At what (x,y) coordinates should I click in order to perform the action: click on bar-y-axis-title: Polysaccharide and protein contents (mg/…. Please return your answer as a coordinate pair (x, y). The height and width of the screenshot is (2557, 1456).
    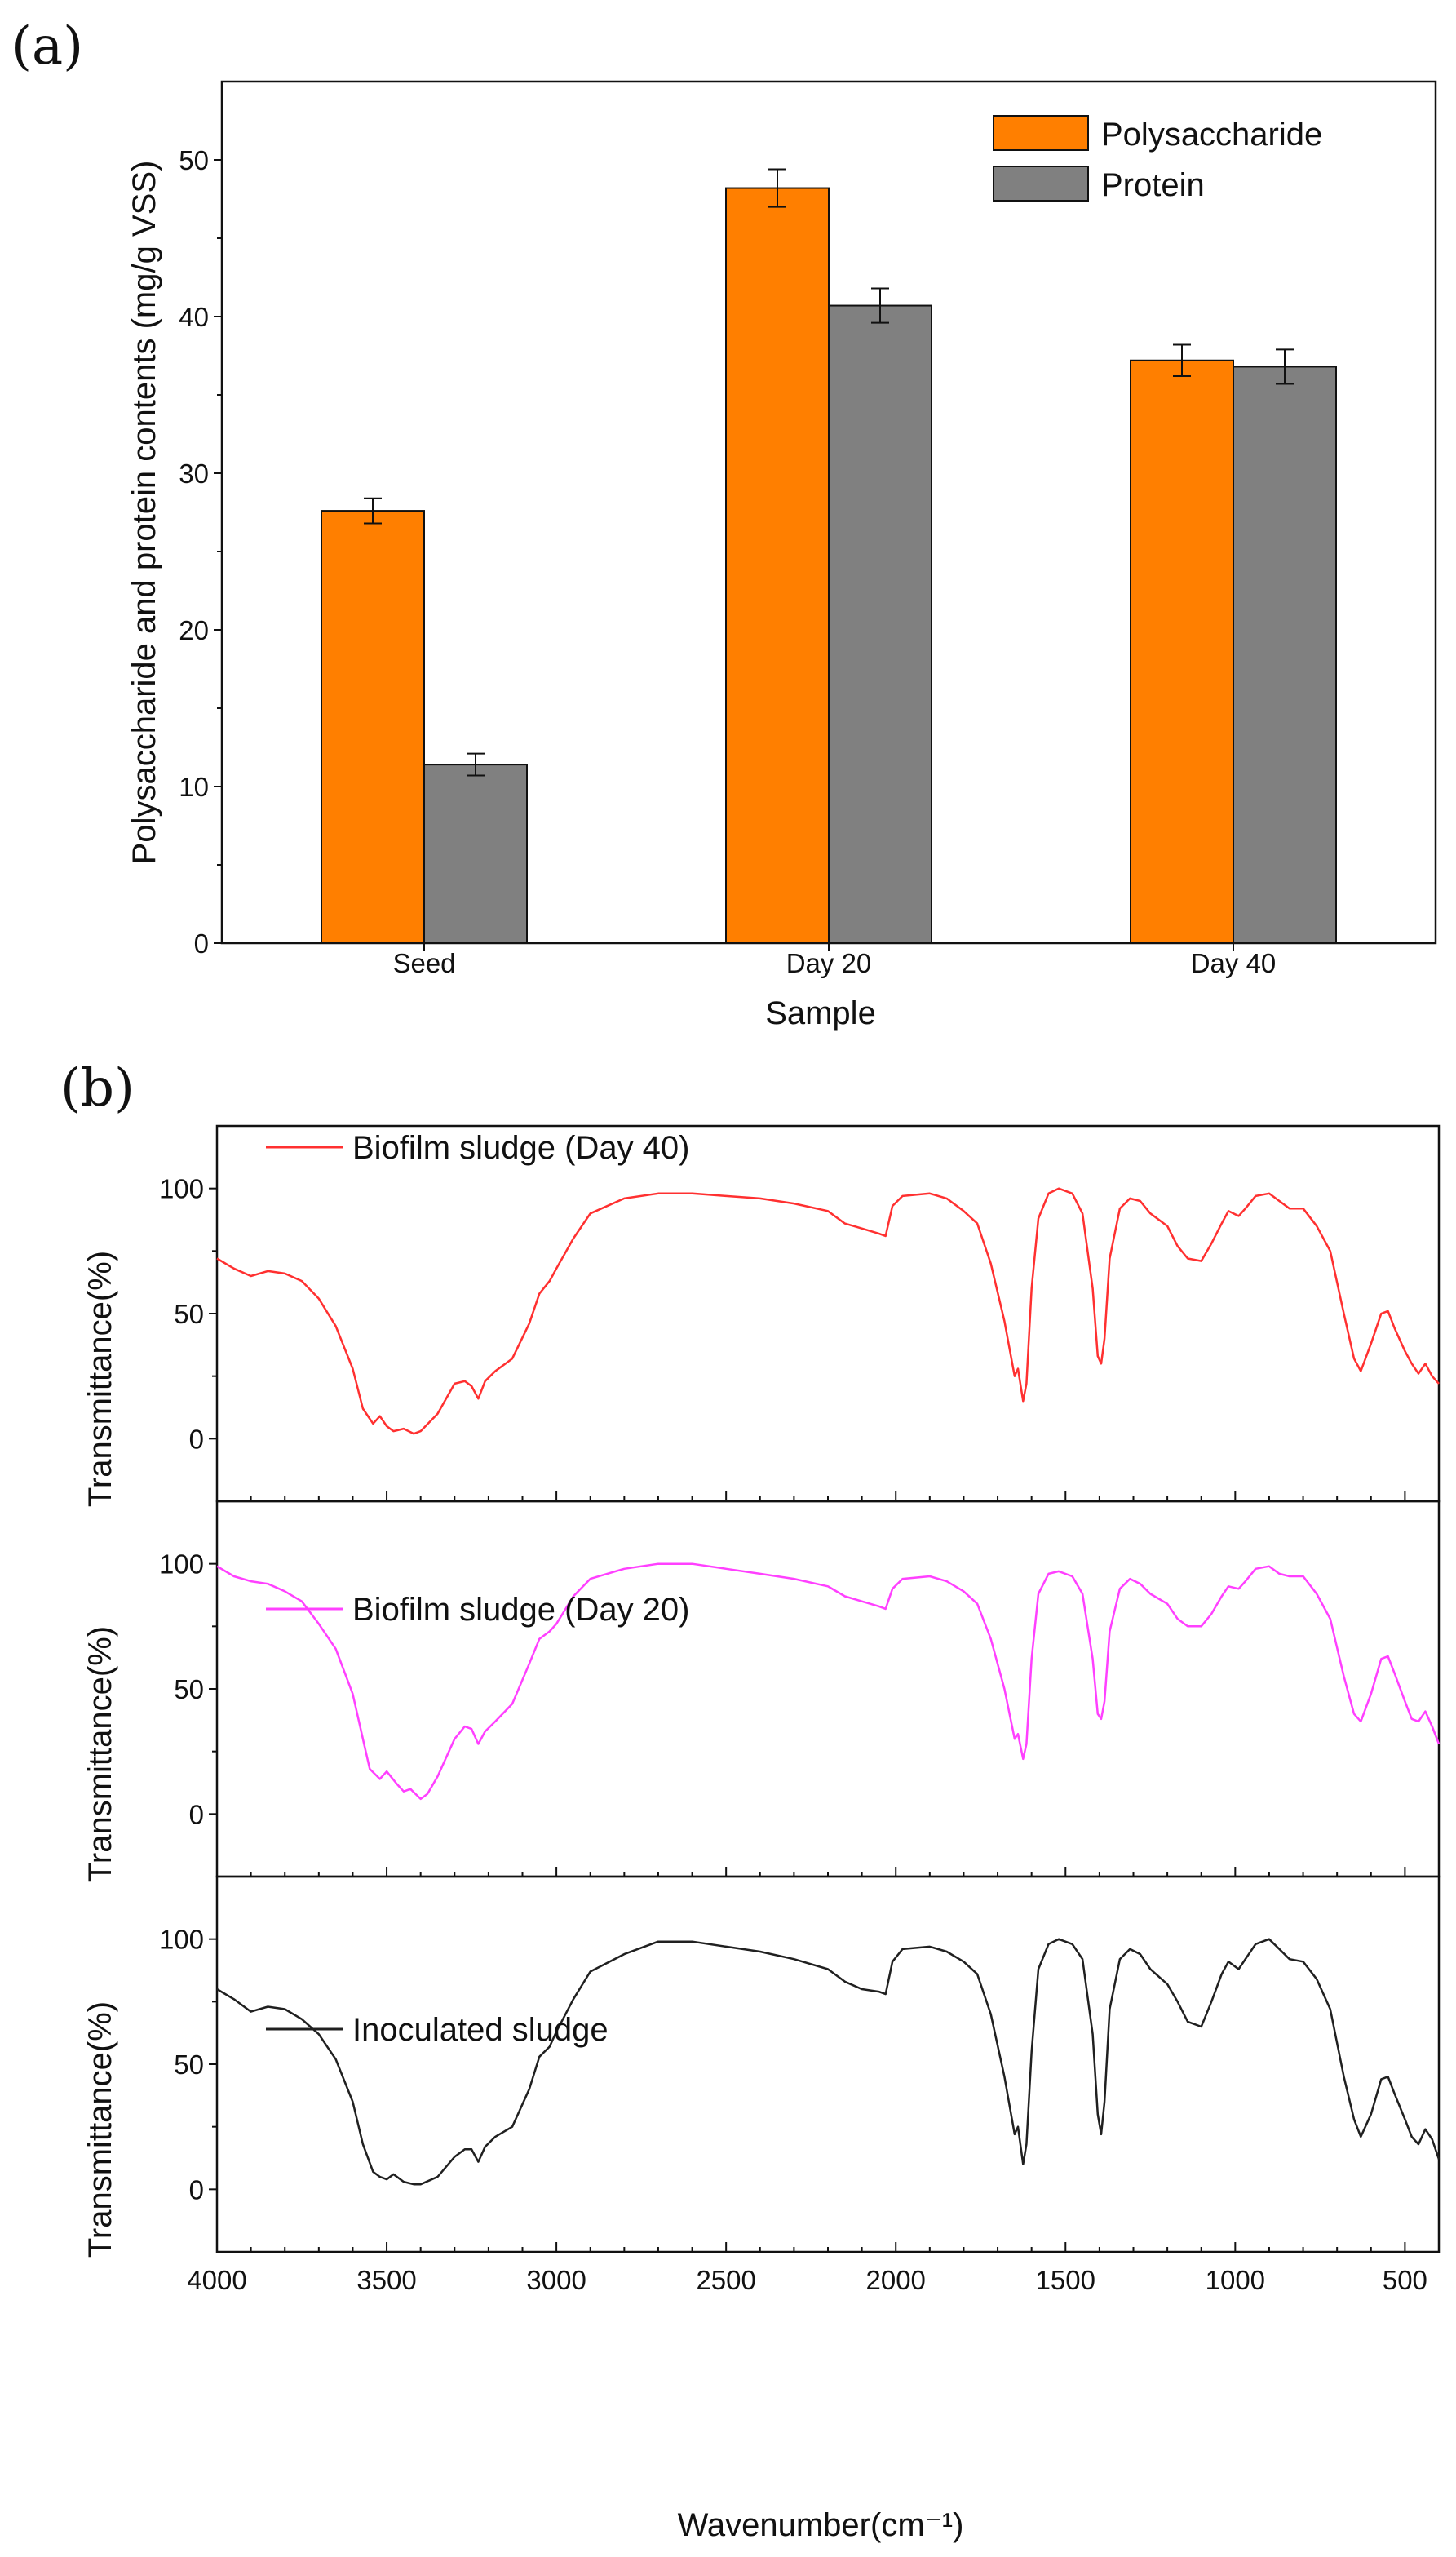
    Looking at the image, I should click on (144, 513).